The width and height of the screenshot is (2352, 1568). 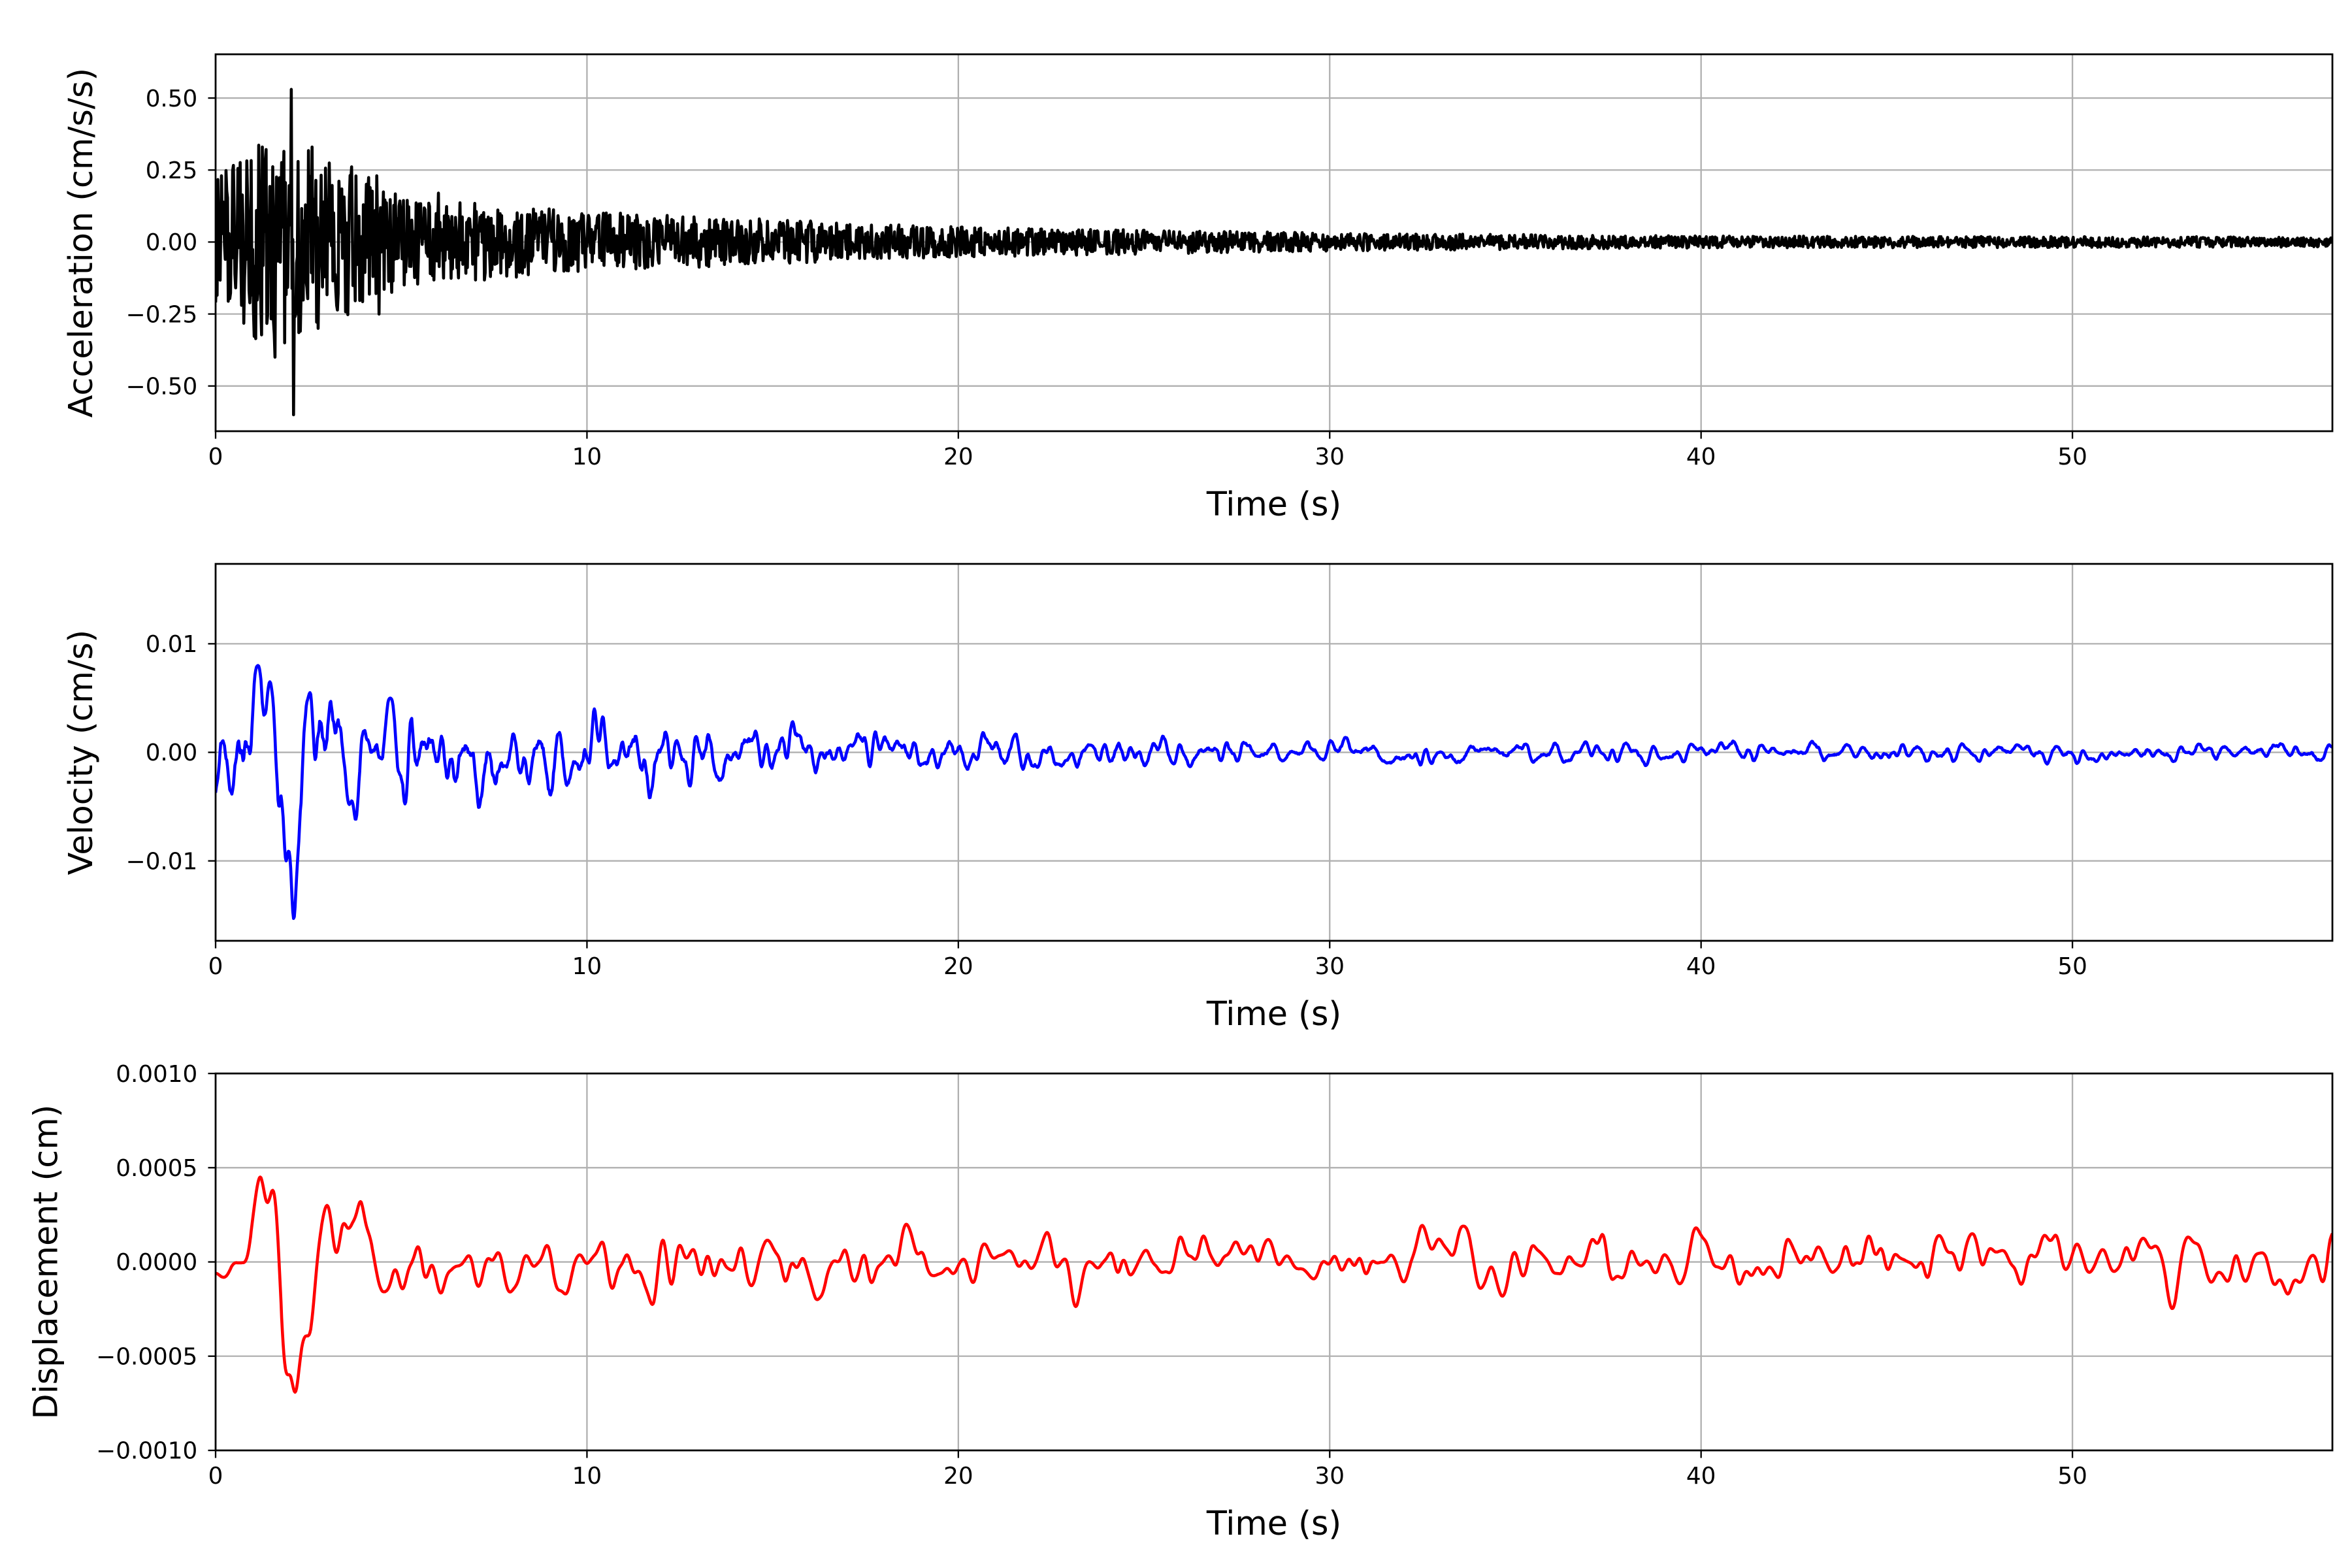 What do you see at coordinates (162, 386) in the screenshot?
I see `acceleration-y-tick-label: −0.50` at bounding box center [162, 386].